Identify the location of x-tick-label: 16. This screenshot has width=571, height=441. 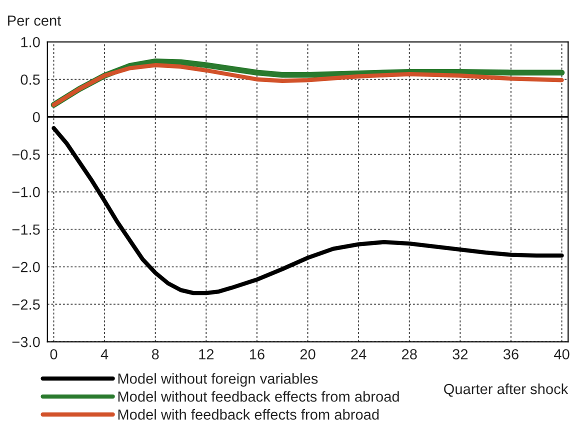
(257, 354).